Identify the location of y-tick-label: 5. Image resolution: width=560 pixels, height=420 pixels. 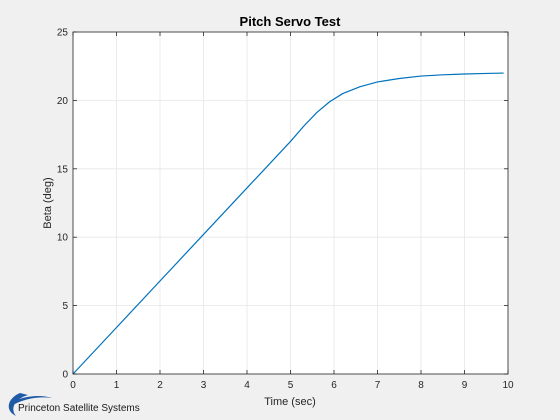
(65, 306).